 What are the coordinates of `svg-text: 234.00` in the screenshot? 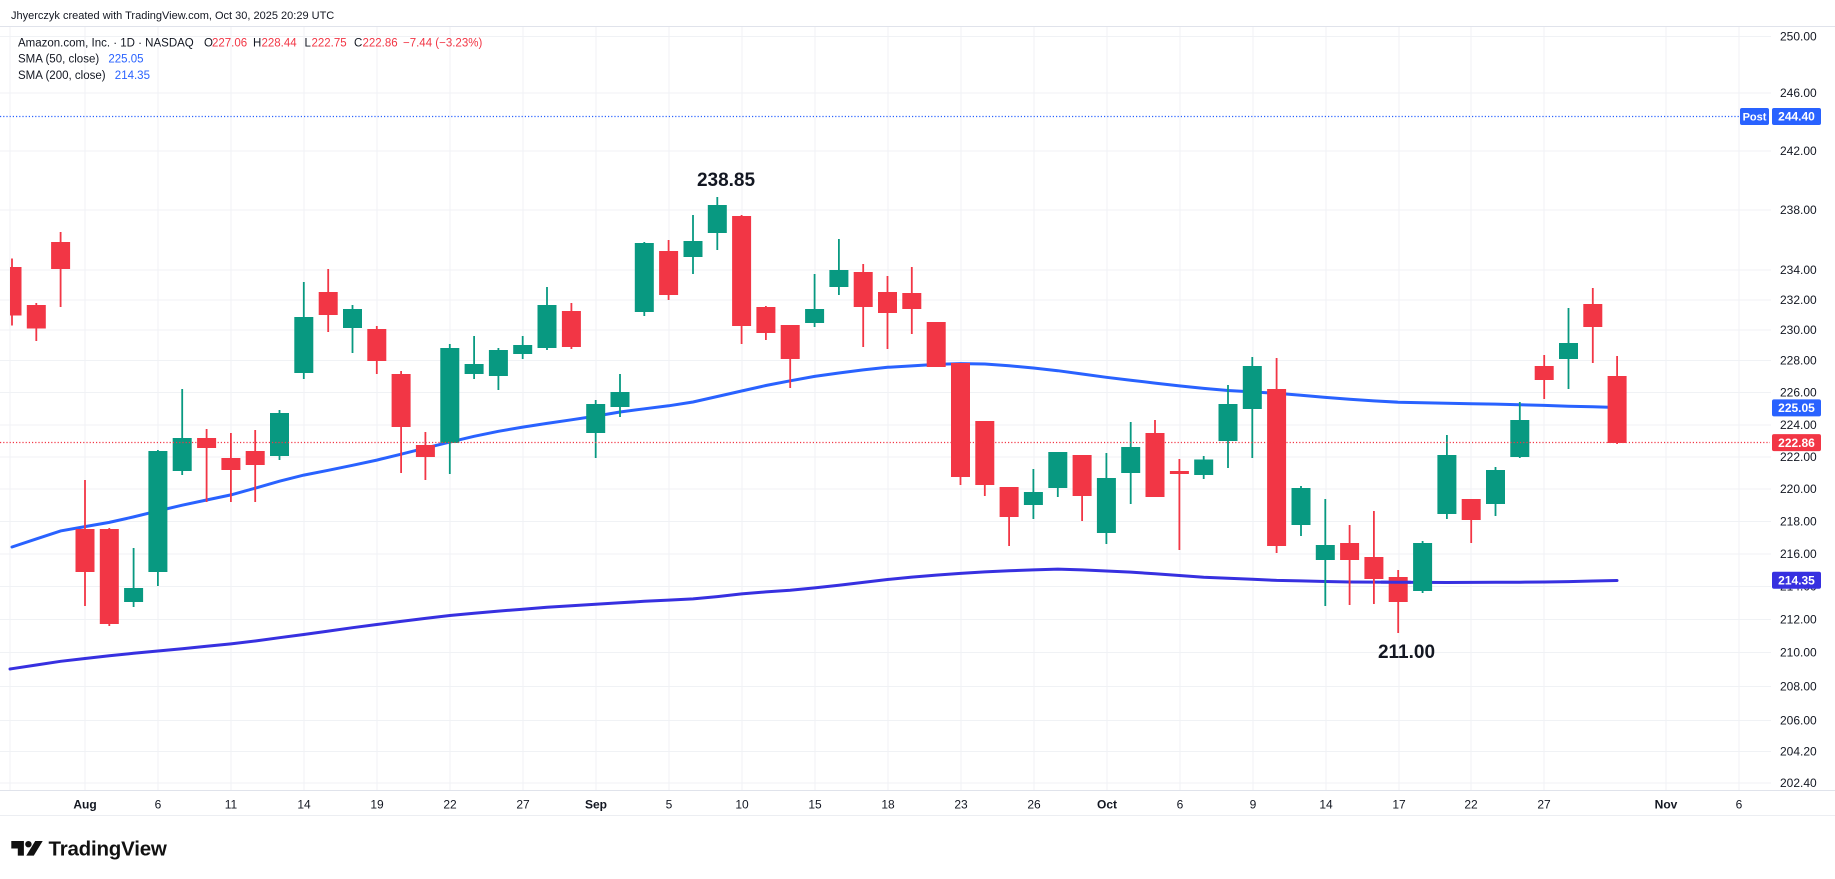 It's located at (1798, 270).